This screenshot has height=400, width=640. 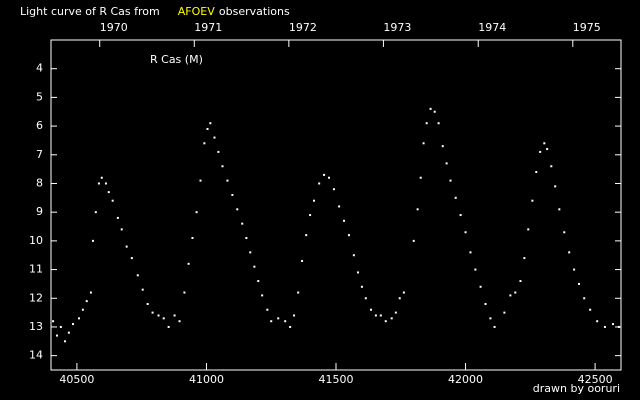 What do you see at coordinates (36, 326) in the screenshot?
I see `y-tick-label: 13` at bounding box center [36, 326].